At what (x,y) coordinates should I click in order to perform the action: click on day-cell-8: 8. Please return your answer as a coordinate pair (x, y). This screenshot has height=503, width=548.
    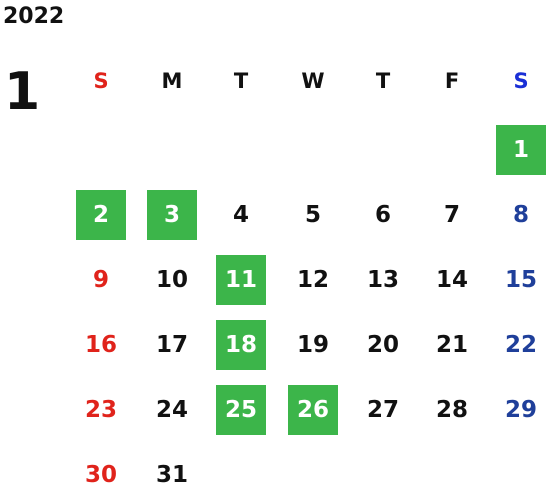
    Looking at the image, I should click on (520, 215).